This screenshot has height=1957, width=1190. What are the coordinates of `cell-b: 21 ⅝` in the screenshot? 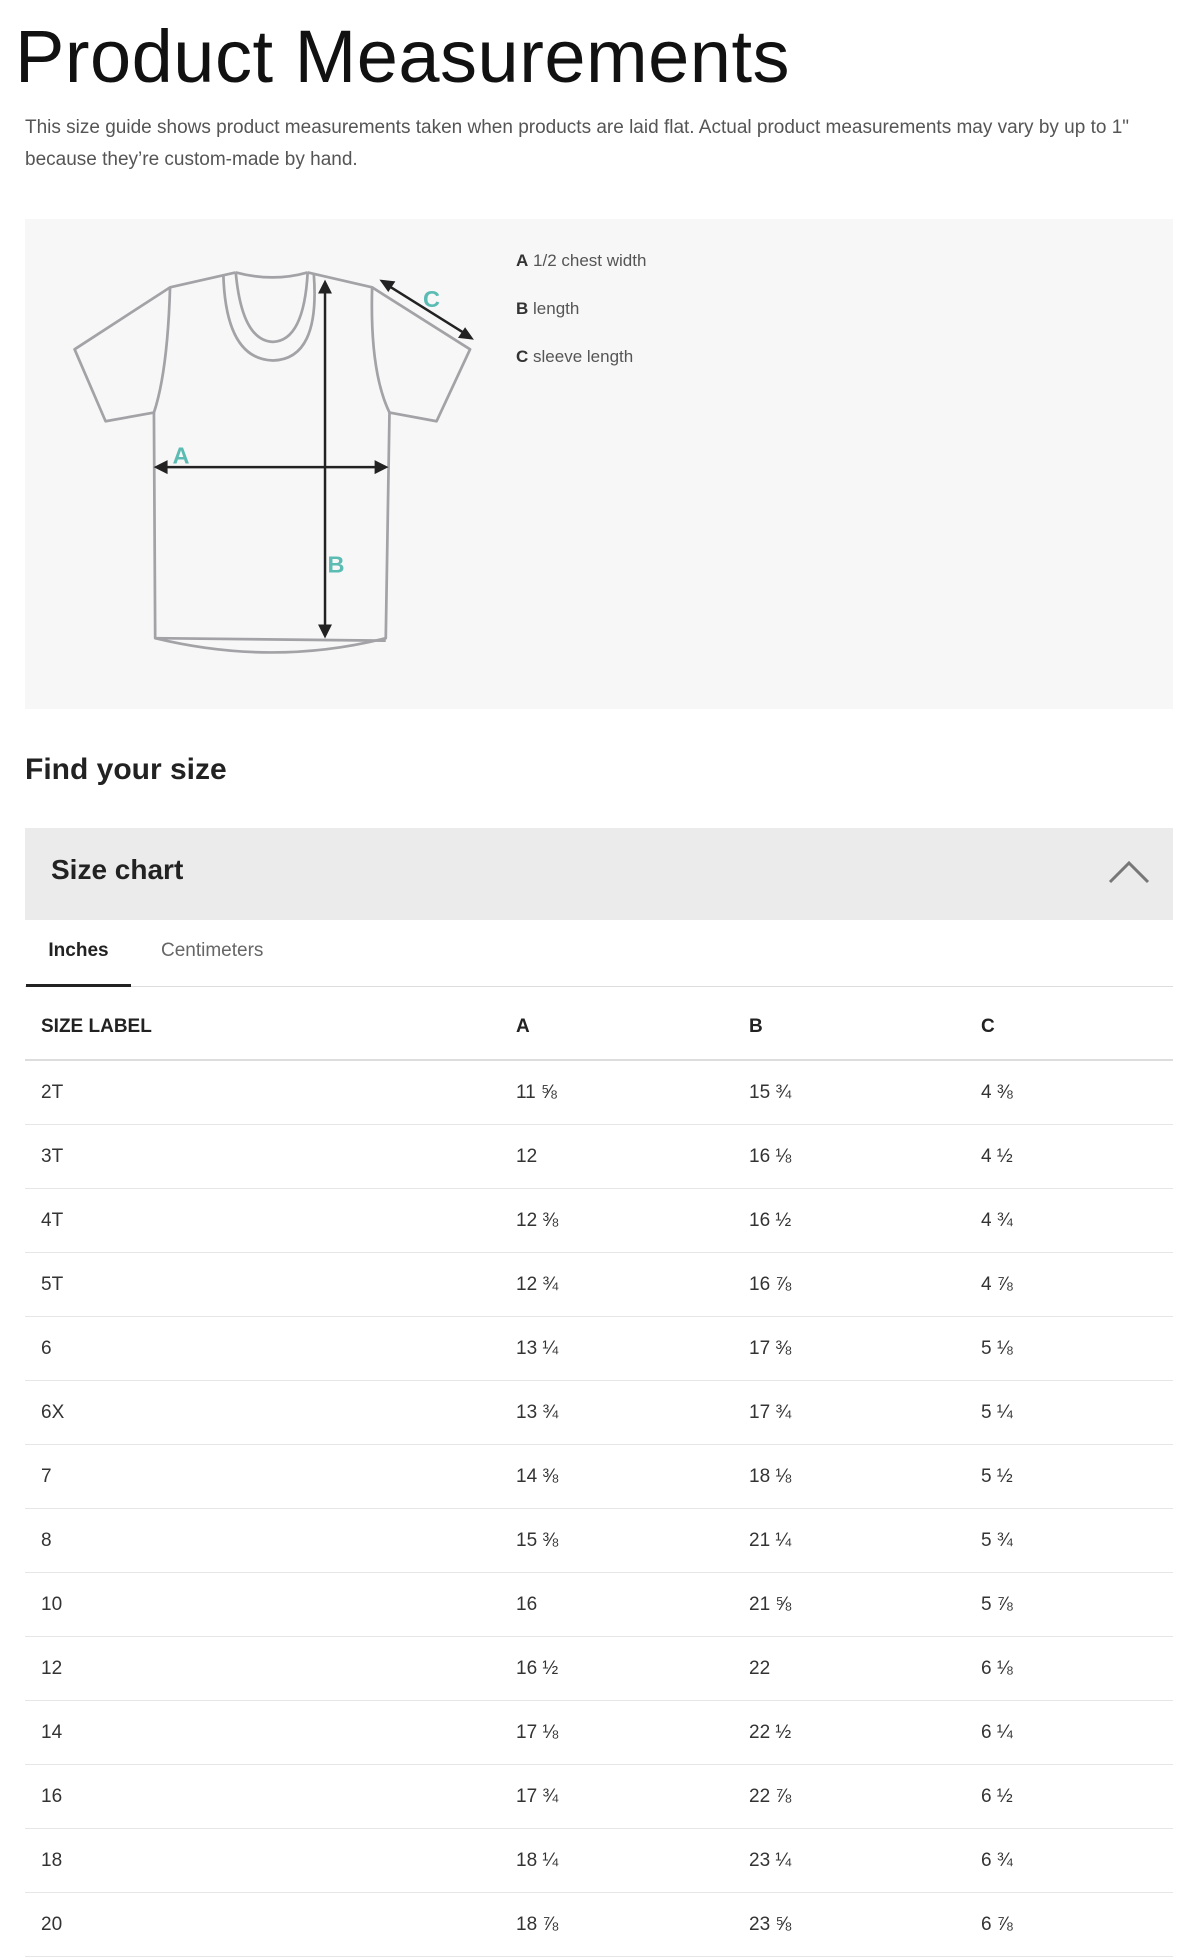 It's located at (865, 1604).